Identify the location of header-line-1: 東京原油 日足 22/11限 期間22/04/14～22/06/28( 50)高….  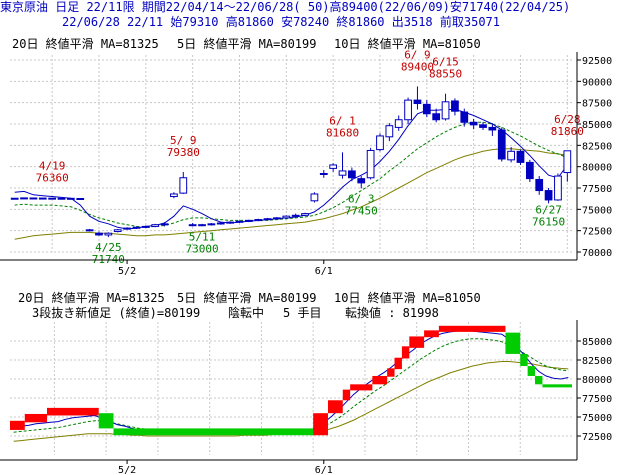
(312, 7).